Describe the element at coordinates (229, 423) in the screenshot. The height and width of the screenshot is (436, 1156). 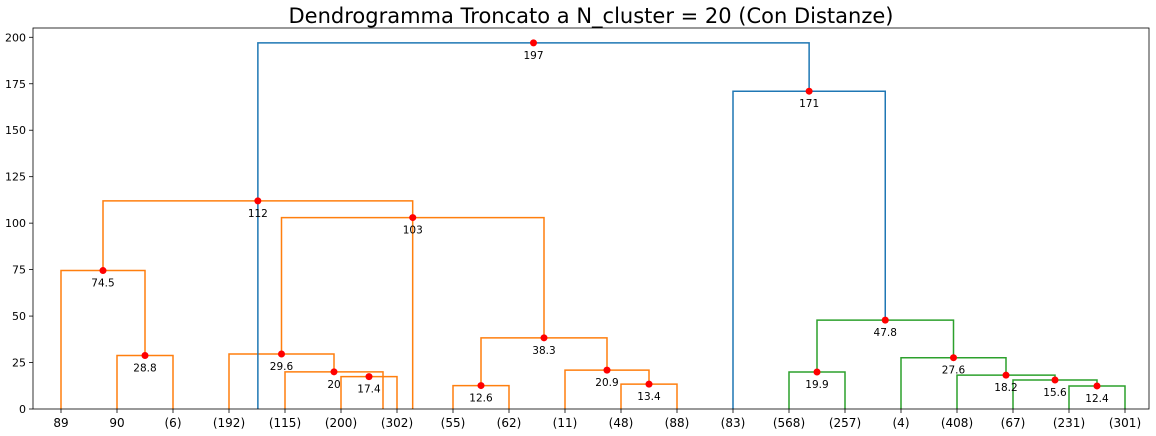
I see `x-tick-label-3: (192)` at that location.